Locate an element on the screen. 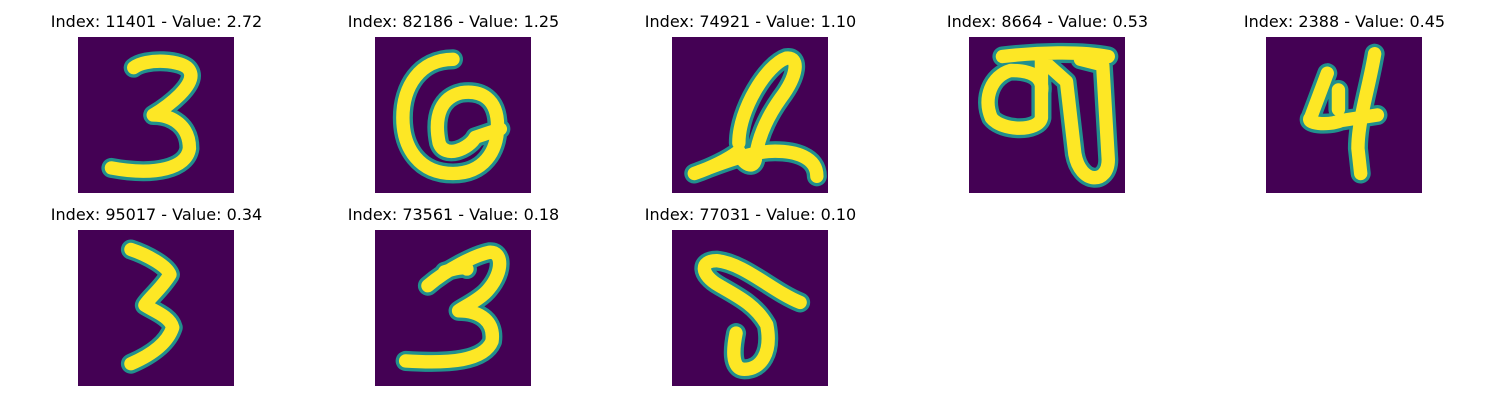 The width and height of the screenshot is (1500, 400). digit-panel-3: Index: 74921 - Value: 1.10 is located at coordinates (750, 108).